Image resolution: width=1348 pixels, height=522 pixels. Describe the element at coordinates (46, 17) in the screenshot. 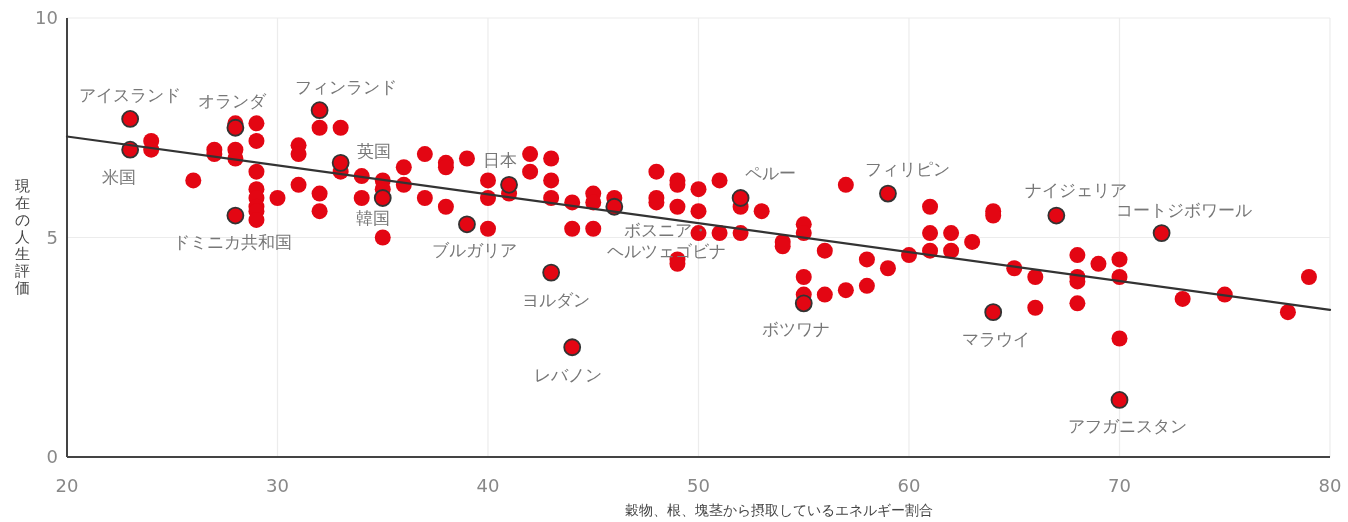

I see `y-tick-label: 10` at that location.